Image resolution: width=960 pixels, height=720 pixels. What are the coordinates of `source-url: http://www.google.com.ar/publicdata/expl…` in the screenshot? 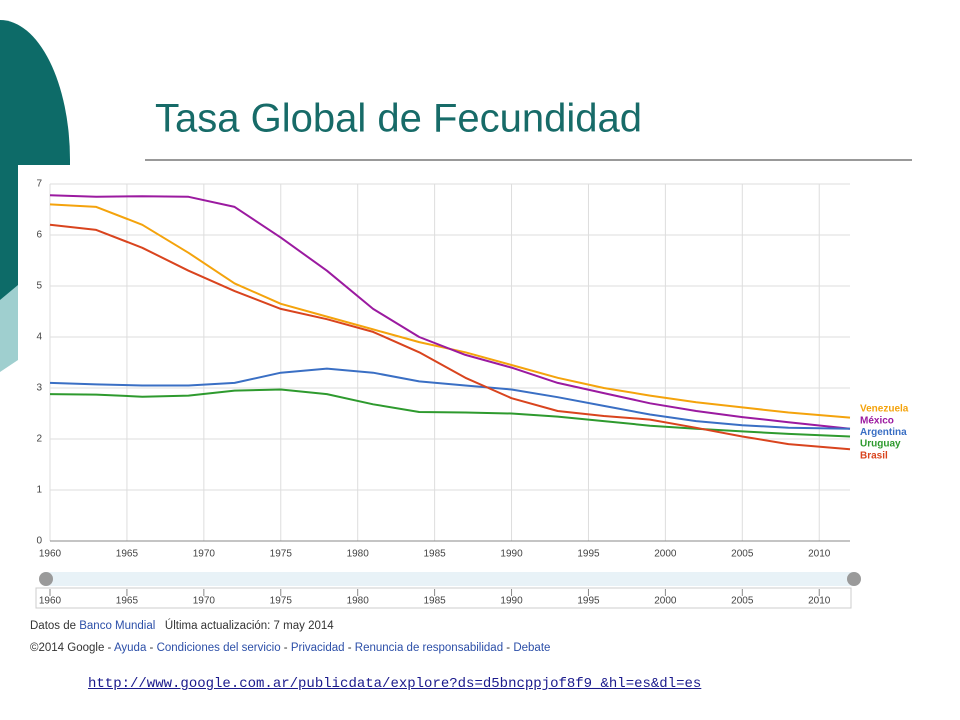 It's located at (395, 684).